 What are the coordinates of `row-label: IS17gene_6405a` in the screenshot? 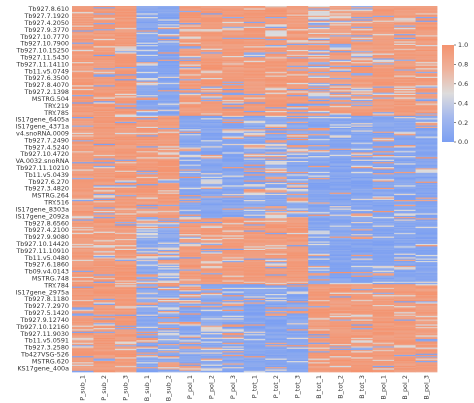 It's located at (43, 120).